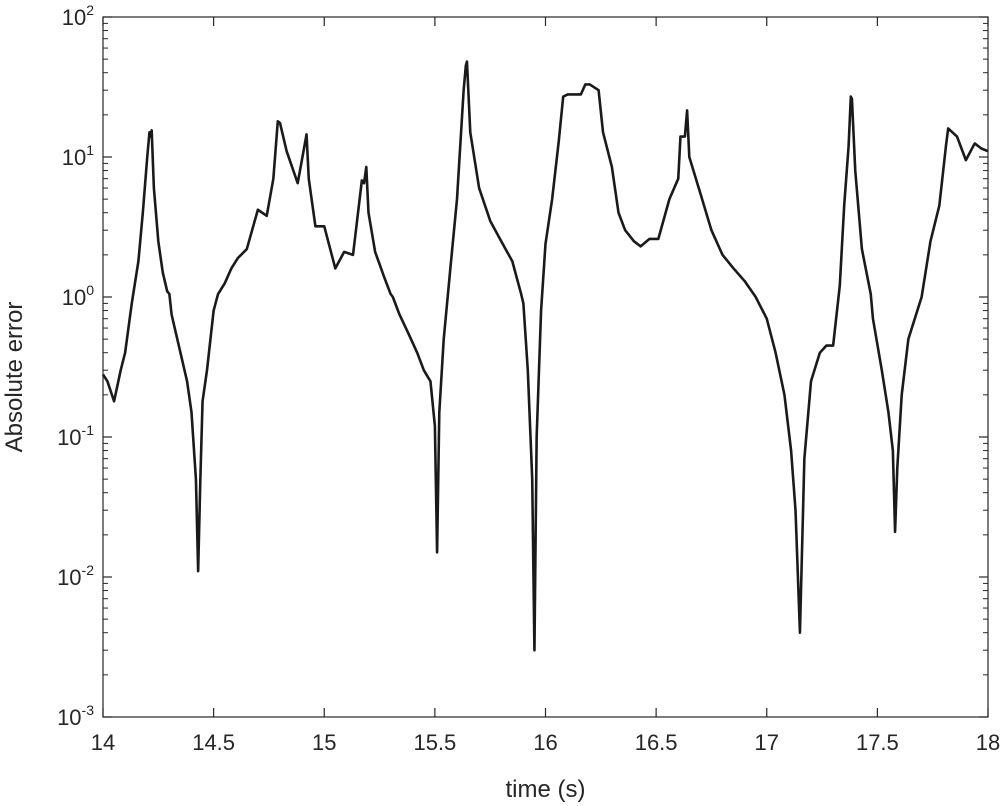  What do you see at coordinates (75, 436) in the screenshot?
I see `y-tick-label: 10⁻¹` at bounding box center [75, 436].